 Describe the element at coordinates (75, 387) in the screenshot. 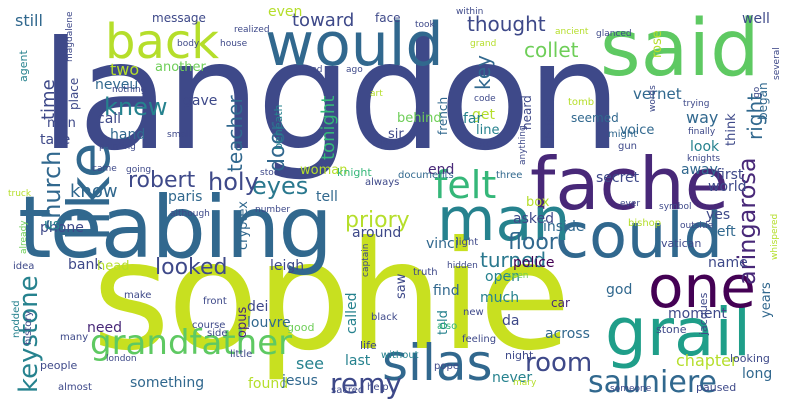

I see `word-almost: almost` at that location.